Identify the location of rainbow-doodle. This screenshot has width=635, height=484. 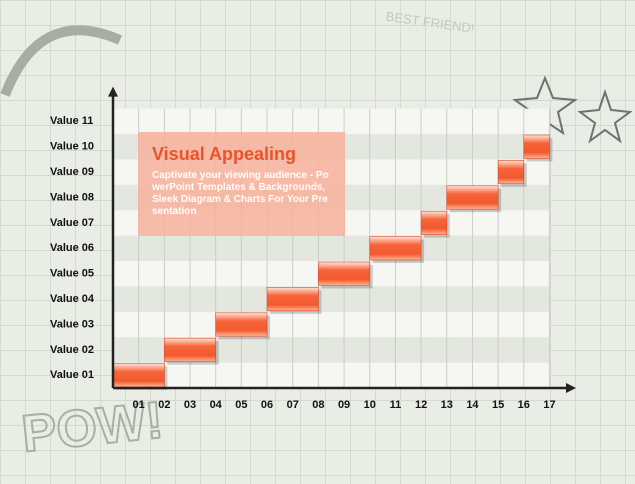
(61, 61).